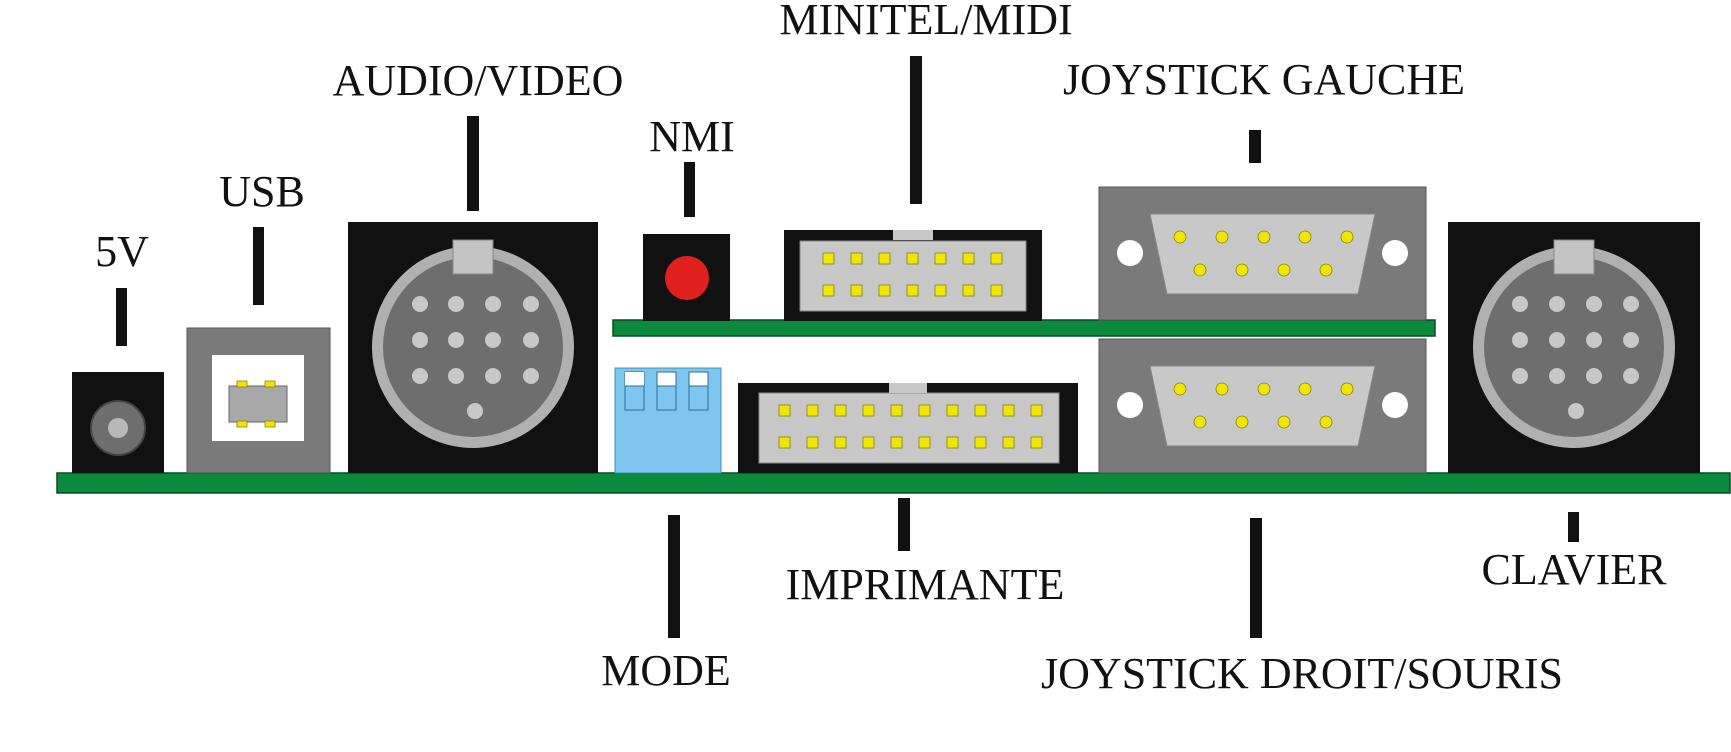  What do you see at coordinates (689, 189) in the screenshot?
I see `leader-nmi` at bounding box center [689, 189].